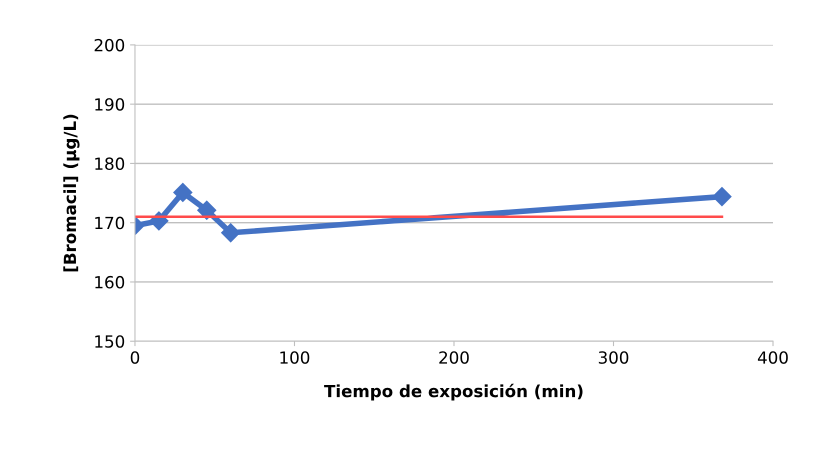 The width and height of the screenshot is (818, 449). Describe the element at coordinates (613, 357) in the screenshot. I see `x-tick-label: 300` at that location.